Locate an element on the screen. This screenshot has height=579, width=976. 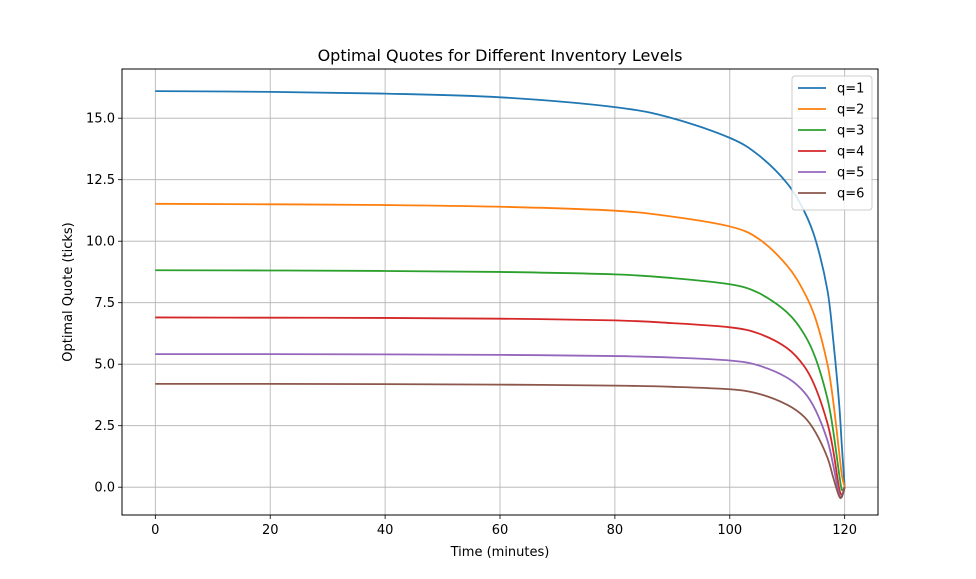
x-axis-ticks: 0 20 40 60 80 100 120 is located at coordinates (504, 526).